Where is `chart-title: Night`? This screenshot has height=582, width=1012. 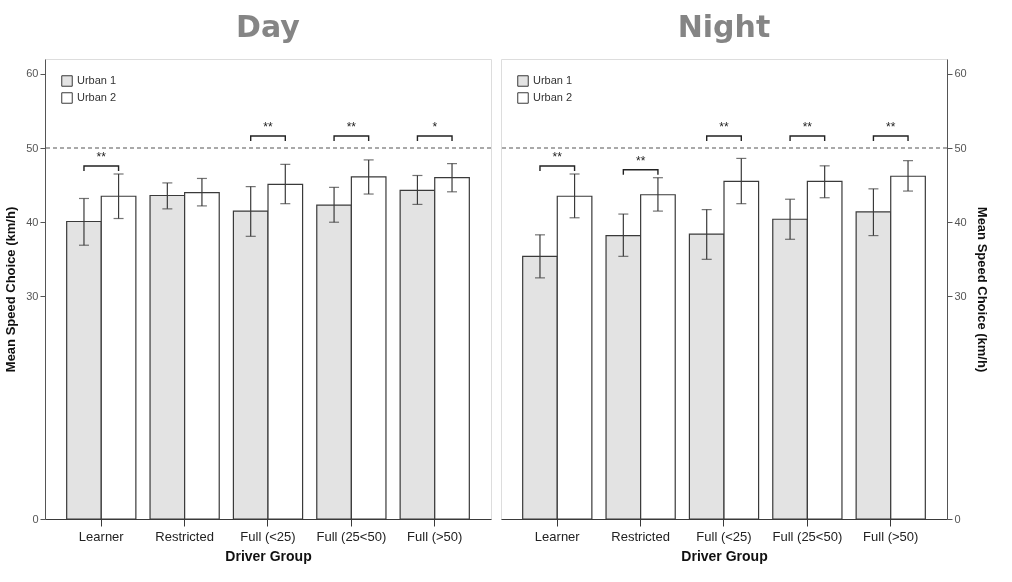 chart-title: Night is located at coordinates (724, 26).